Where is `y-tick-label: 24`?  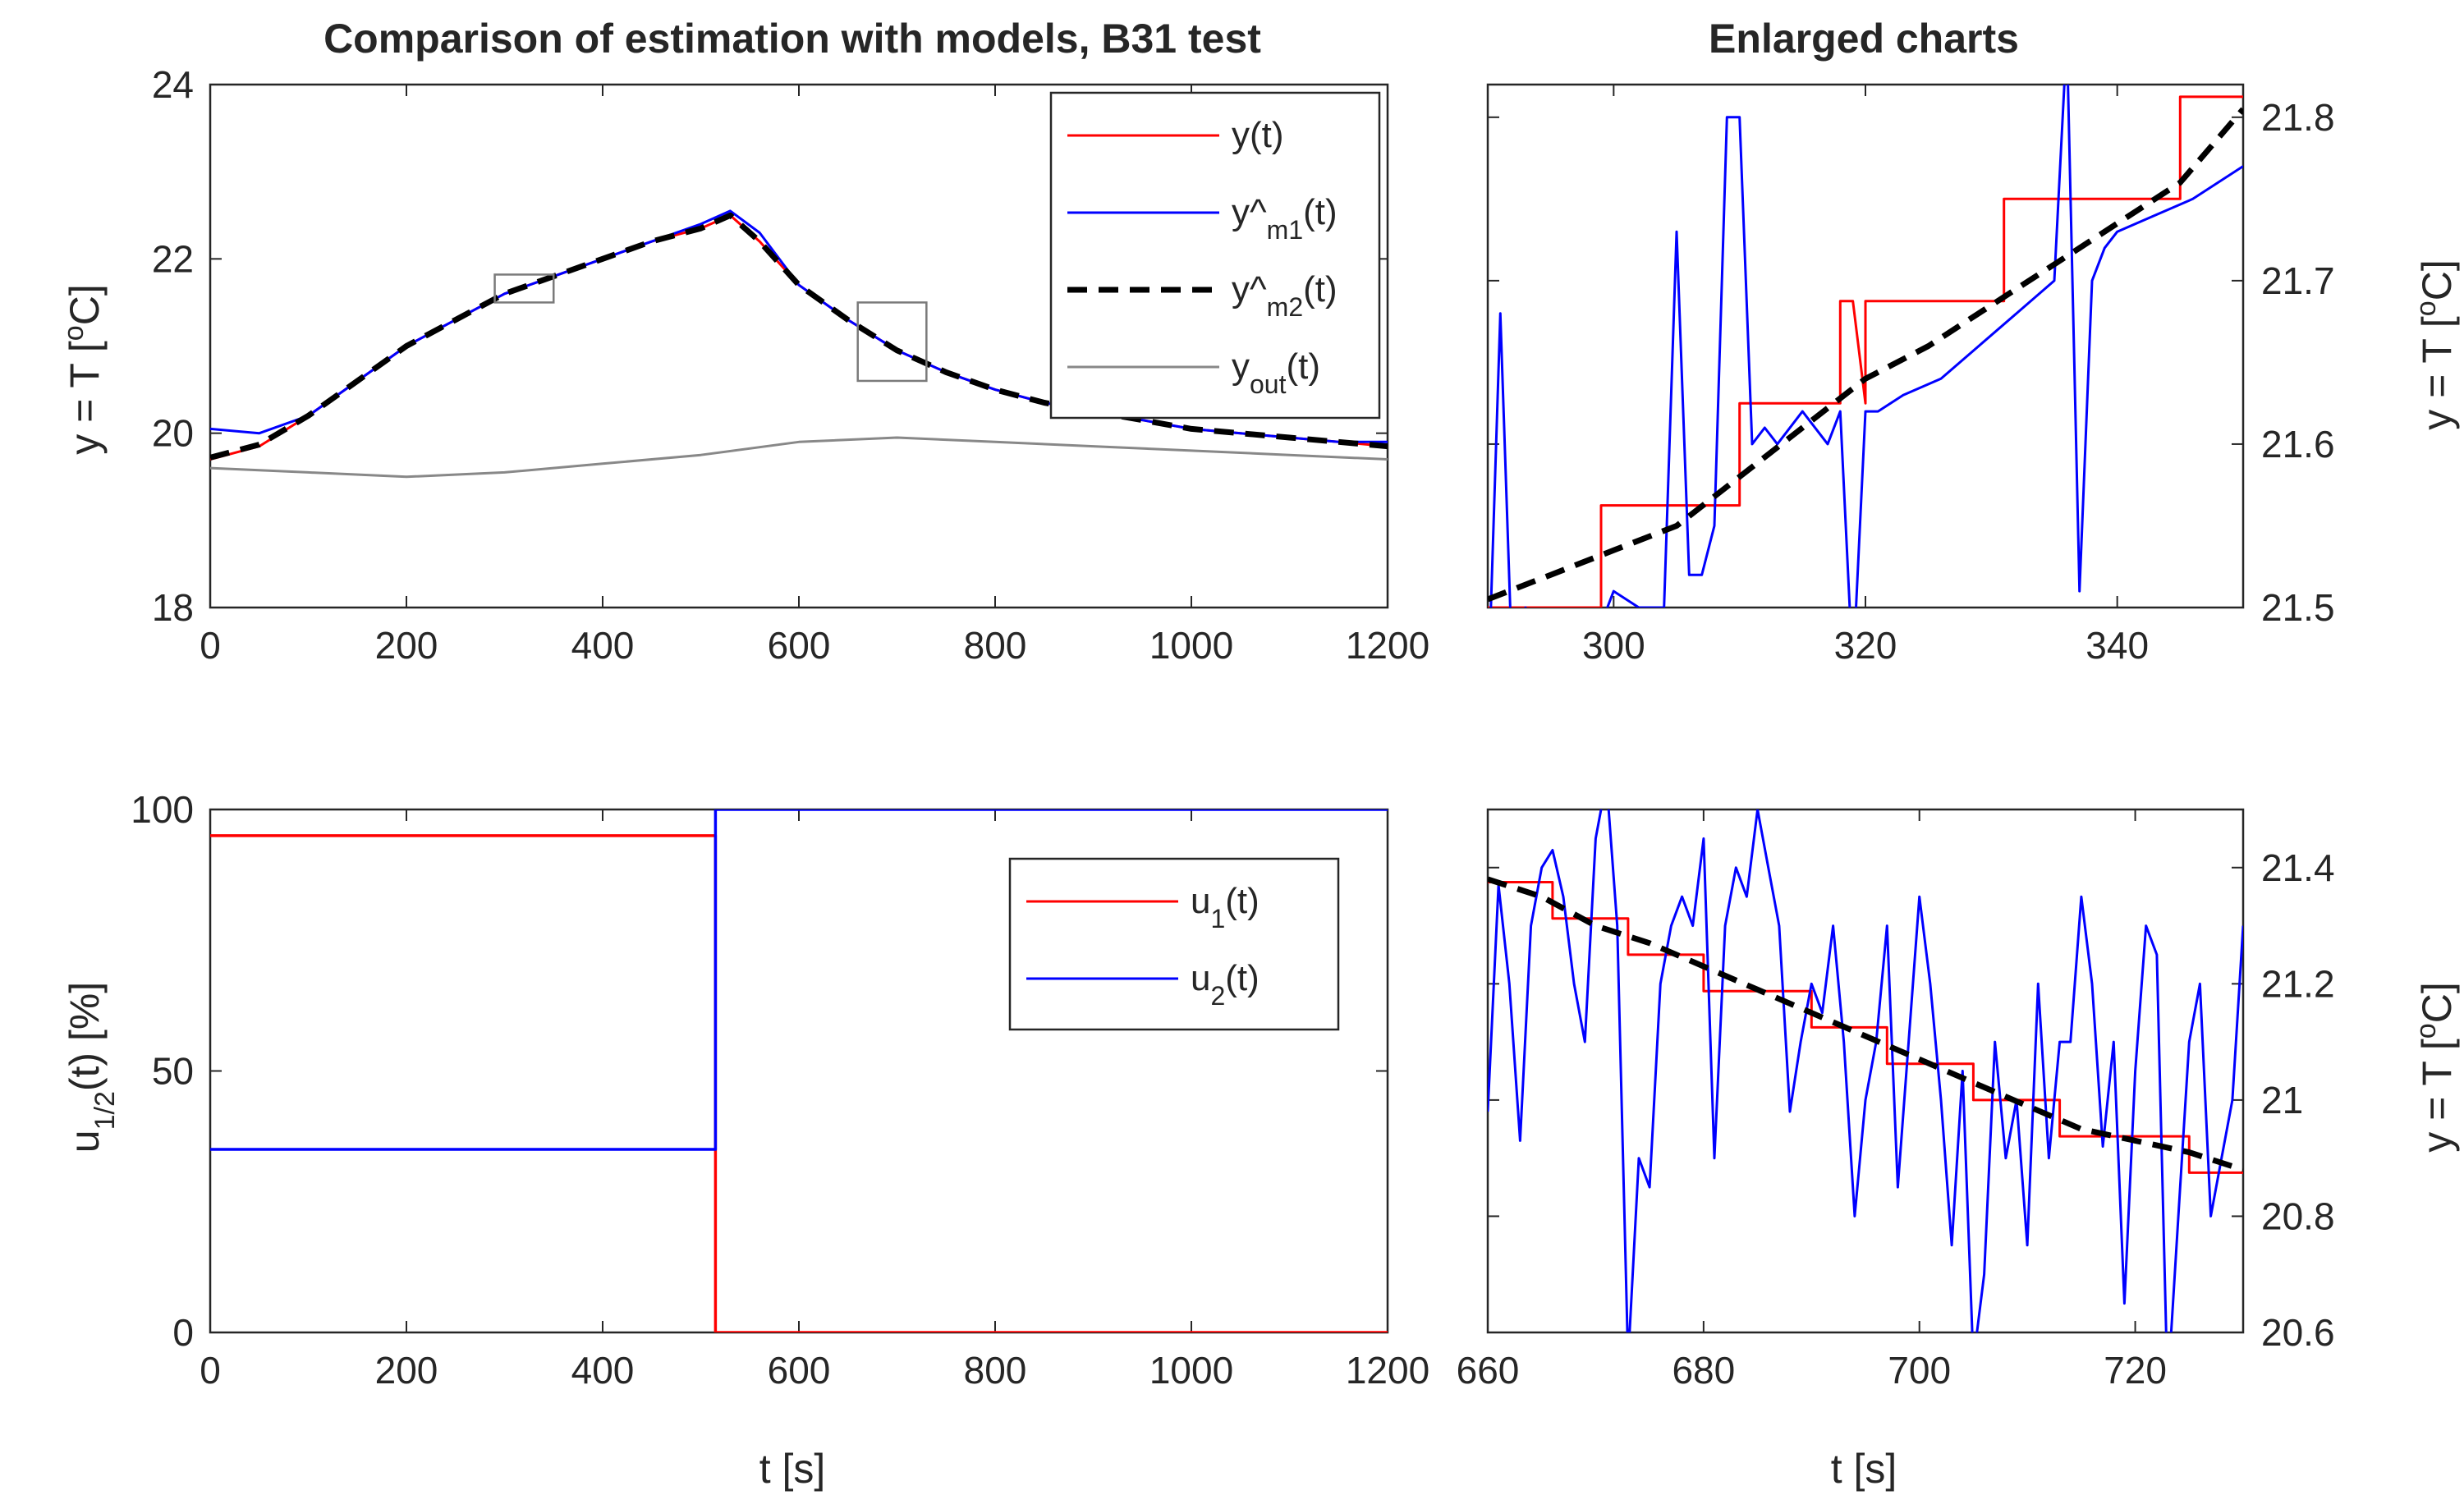 y-tick-label: 24 is located at coordinates (173, 84).